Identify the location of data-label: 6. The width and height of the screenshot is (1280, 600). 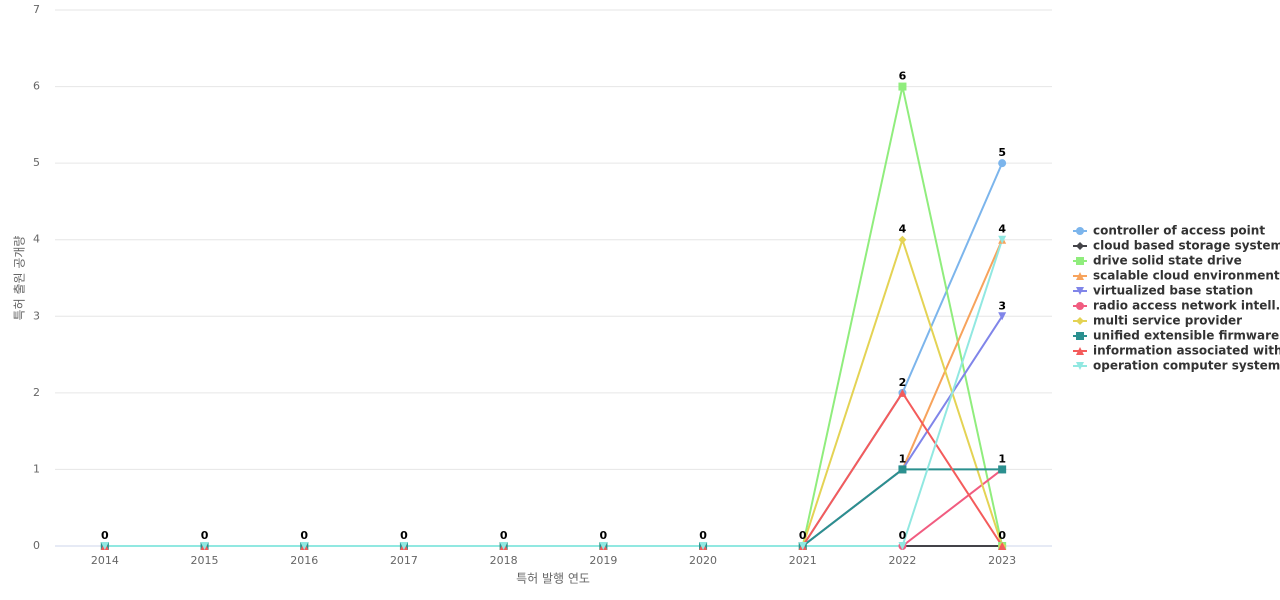
(903, 76).